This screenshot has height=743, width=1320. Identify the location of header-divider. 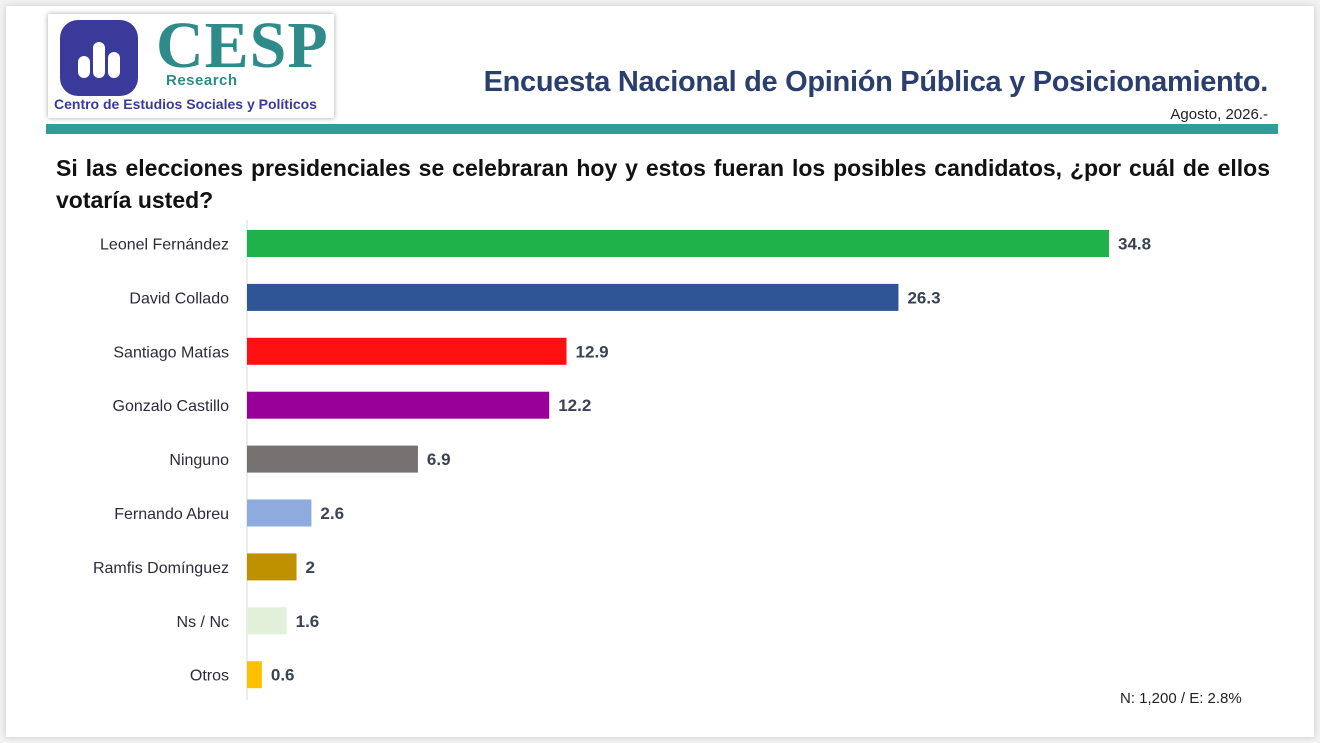
(662, 129).